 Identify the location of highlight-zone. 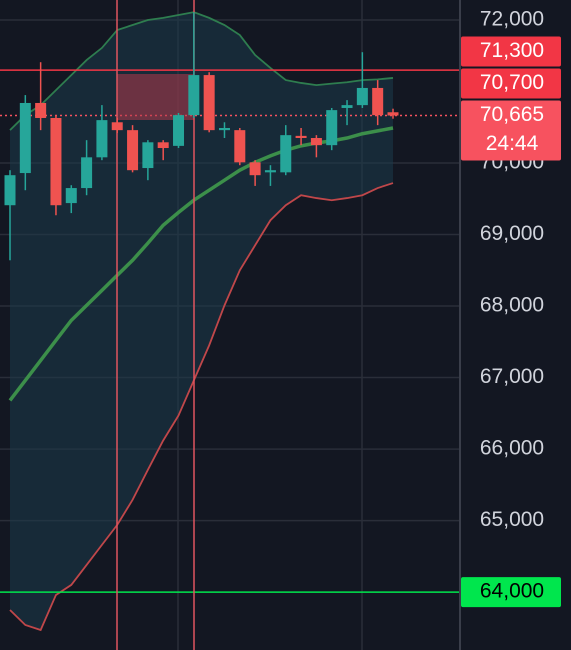
(155, 97).